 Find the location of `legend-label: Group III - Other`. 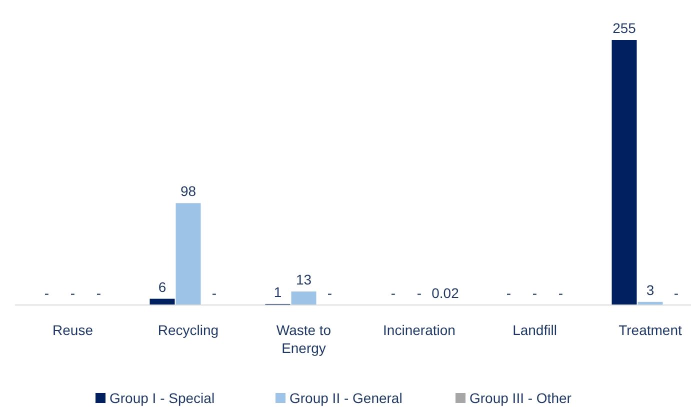

legend-label: Group III - Other is located at coordinates (521, 398).